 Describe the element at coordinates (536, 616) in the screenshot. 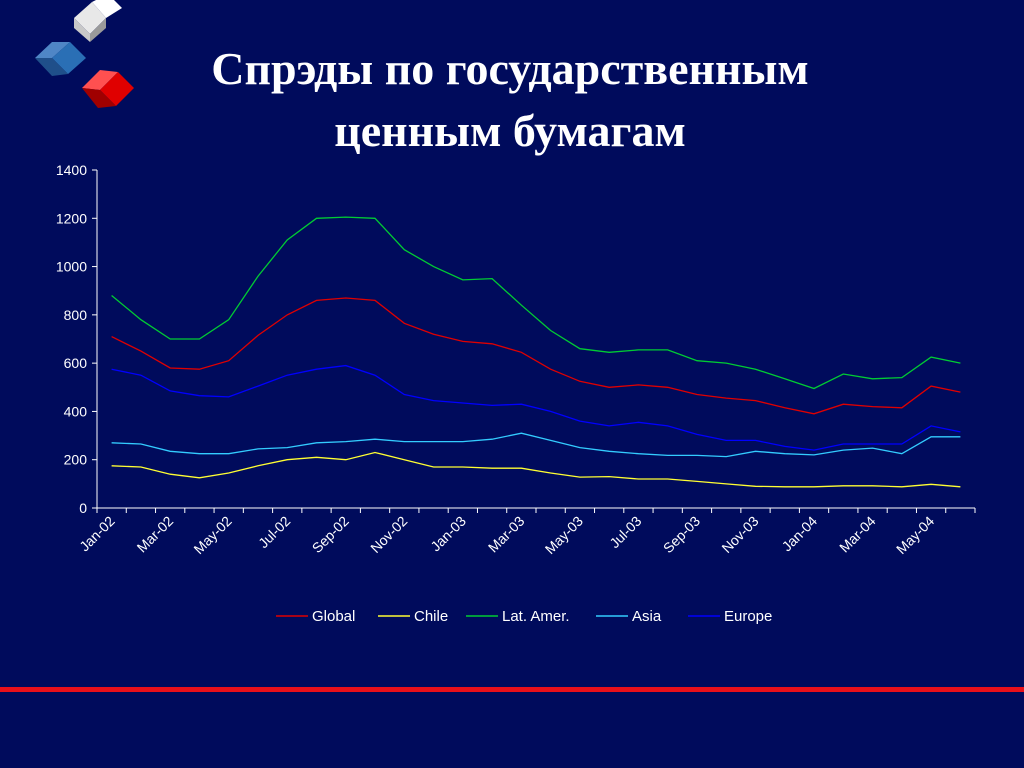

I see `legend-label: Lat. Amer.` at that location.